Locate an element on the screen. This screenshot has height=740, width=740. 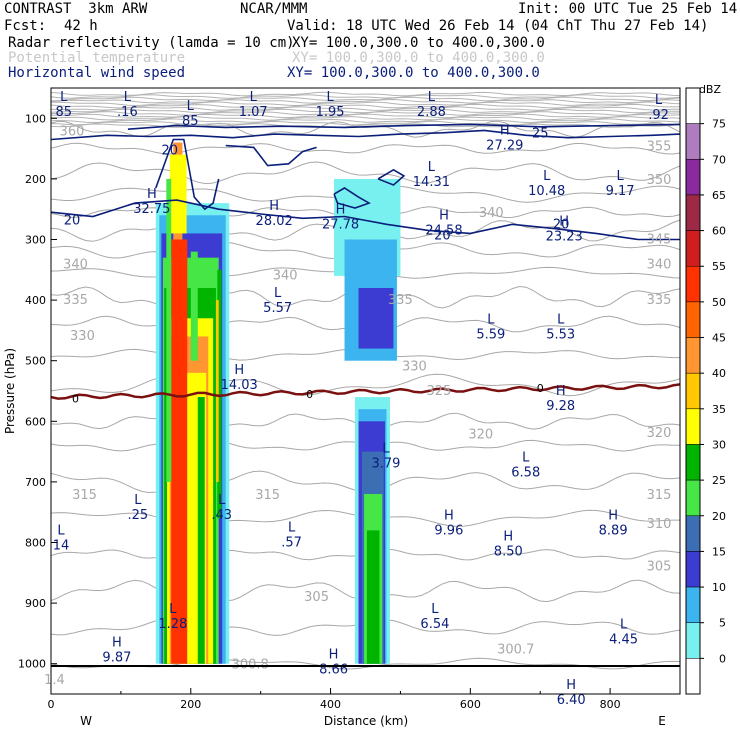
colorbar-label: 15 is located at coordinates (719, 551).